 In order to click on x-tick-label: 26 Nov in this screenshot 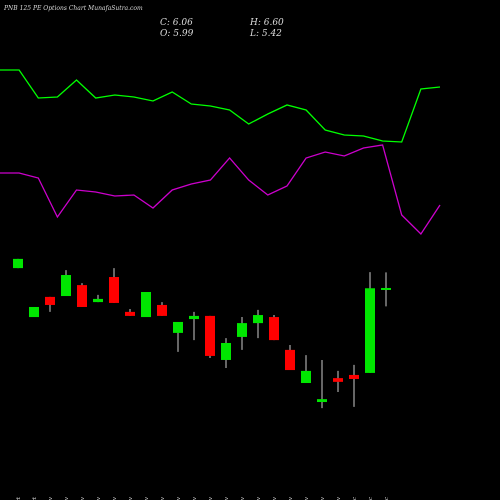, I will do `click(291, 498)`.